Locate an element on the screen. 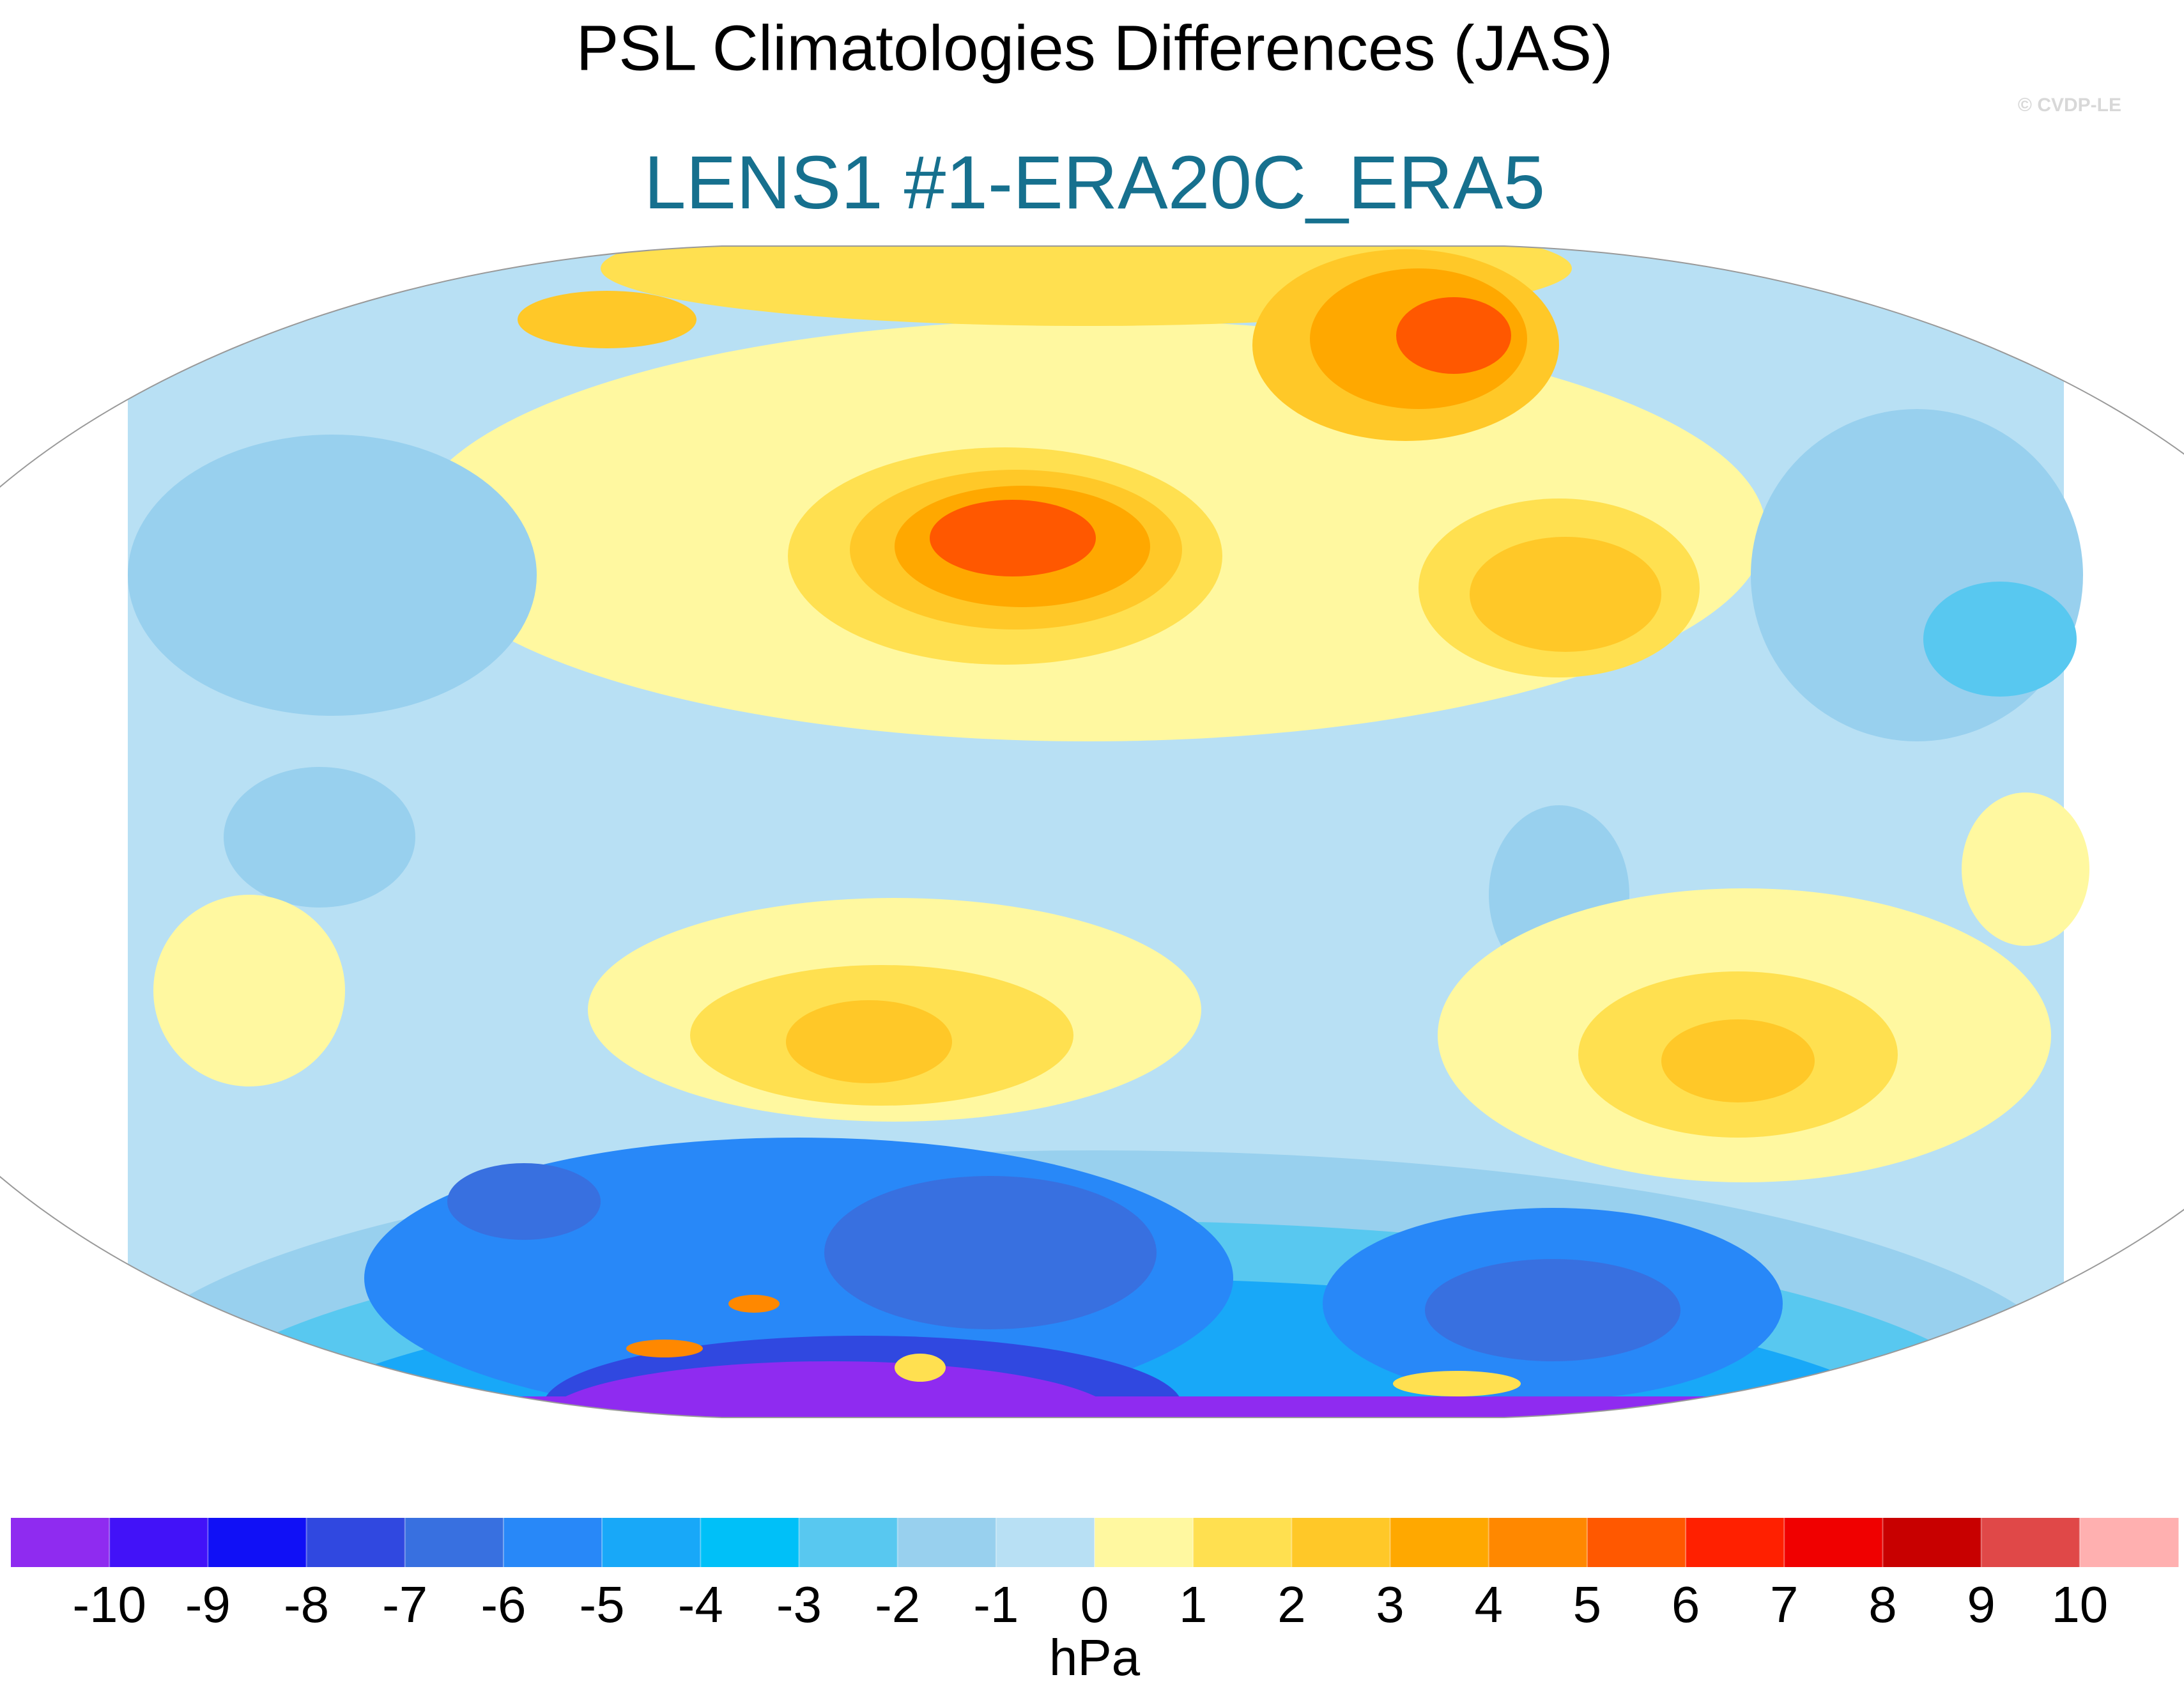 The image size is (2184, 1700). colorbar-tick-label: 8 is located at coordinates (1882, 1604).